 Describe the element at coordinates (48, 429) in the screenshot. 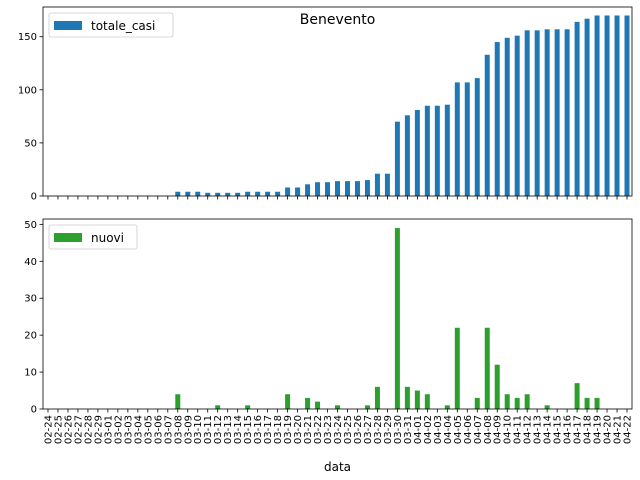

I see `xtick-label-02-24: 02-24` at that location.